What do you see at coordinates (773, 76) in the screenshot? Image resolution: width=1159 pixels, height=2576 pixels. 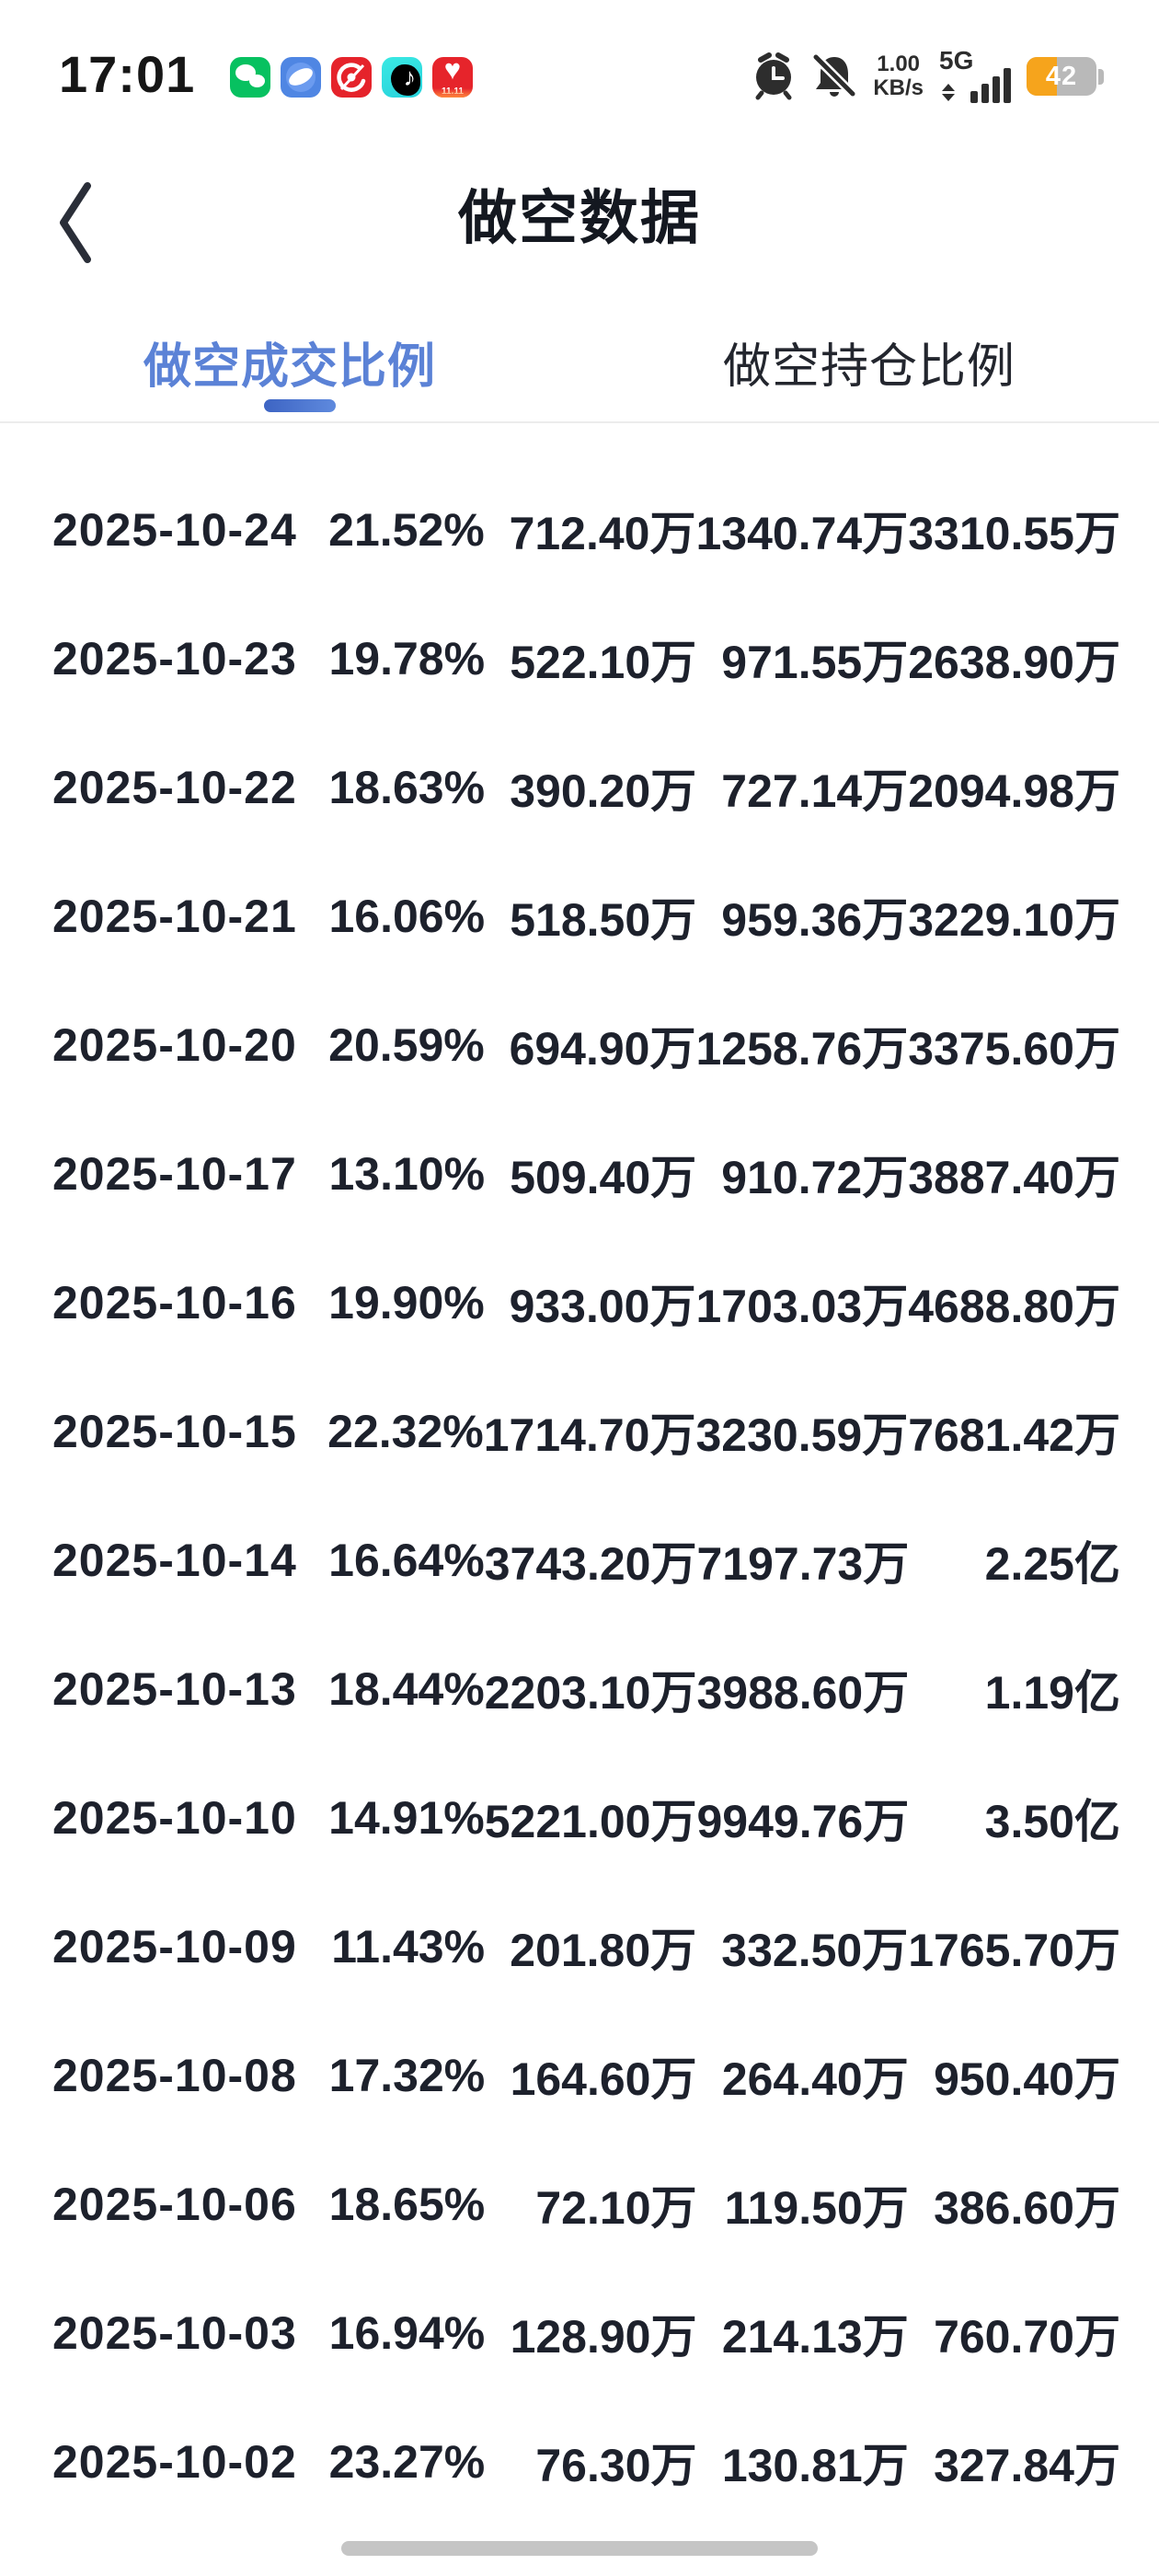 I see `alarm-clock-icon` at bounding box center [773, 76].